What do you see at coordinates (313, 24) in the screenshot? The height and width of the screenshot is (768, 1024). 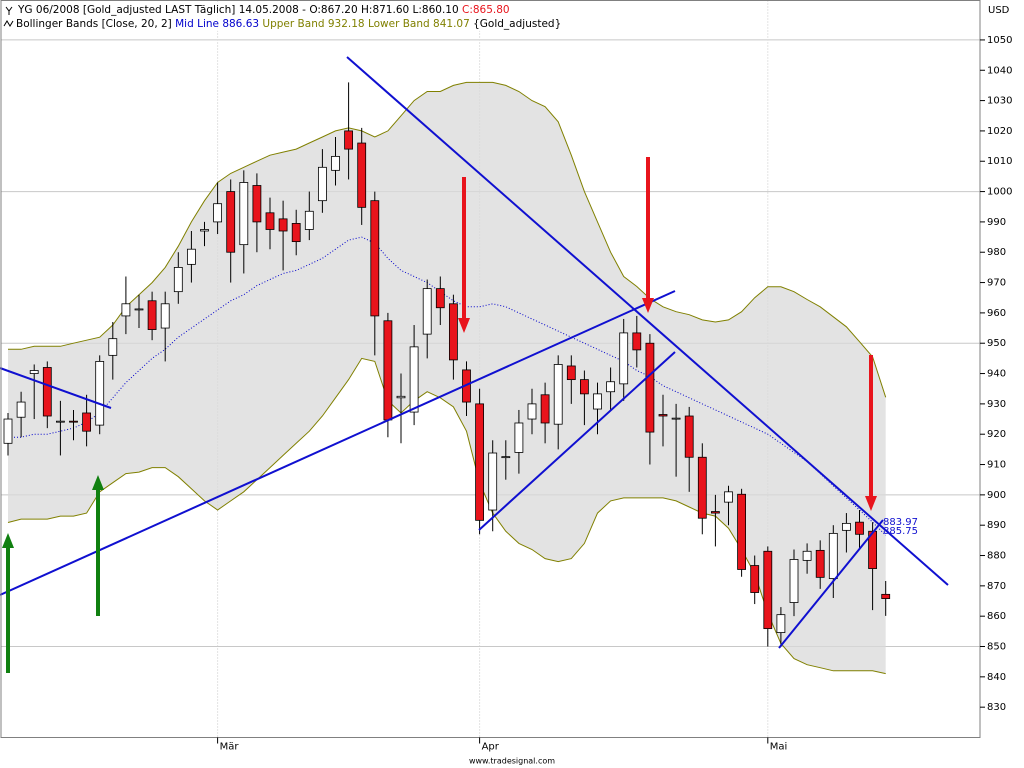 I see `upper-label: Upper Band 932.18` at bounding box center [313, 24].